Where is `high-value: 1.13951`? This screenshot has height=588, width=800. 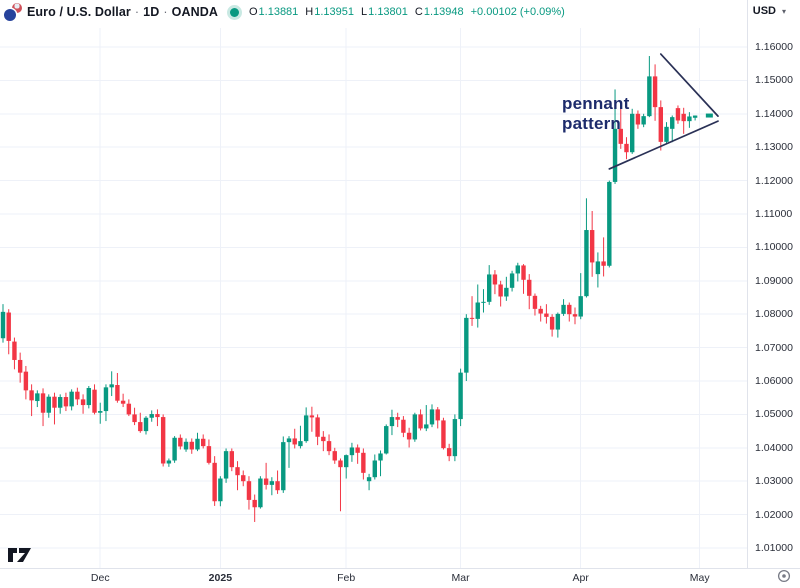 high-value: 1.13951 is located at coordinates (334, 12).